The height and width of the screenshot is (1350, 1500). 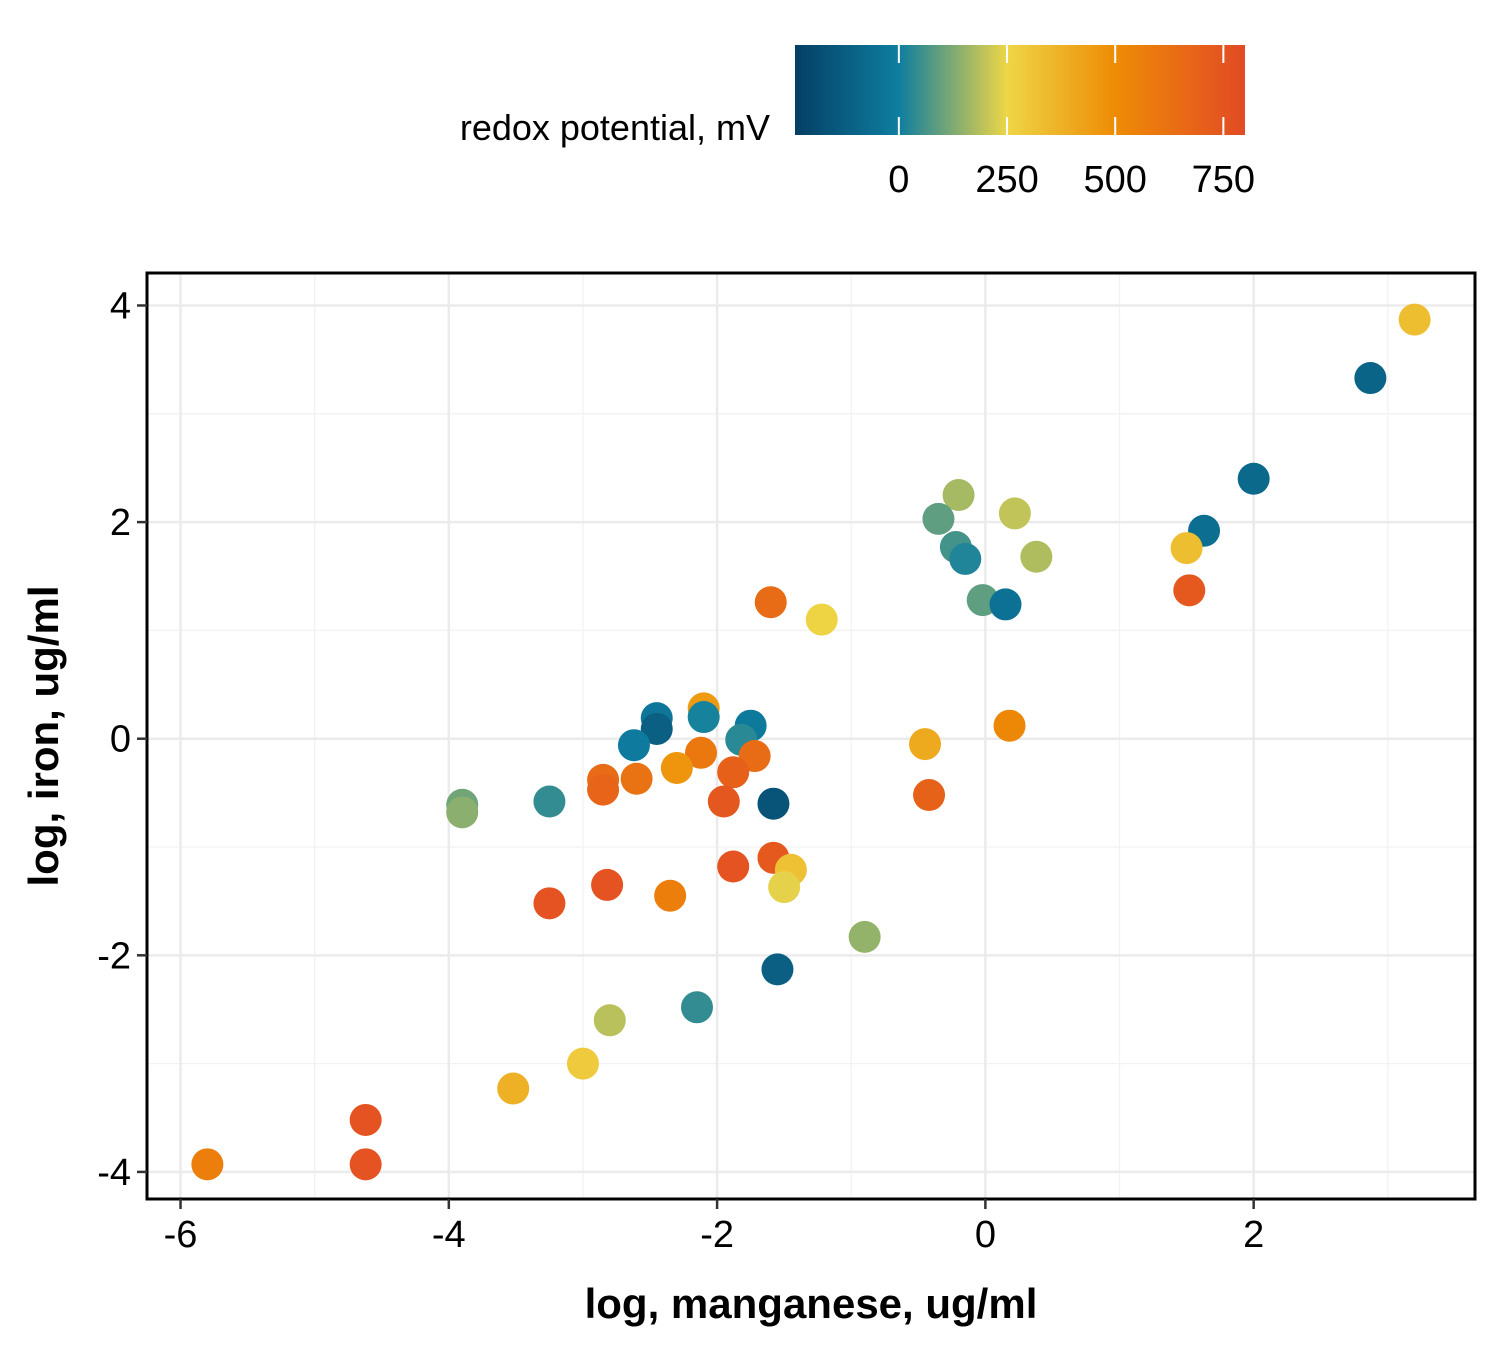 What do you see at coordinates (43, 736) in the screenshot?
I see `y-axis-title: log, iron, ug/ml` at bounding box center [43, 736].